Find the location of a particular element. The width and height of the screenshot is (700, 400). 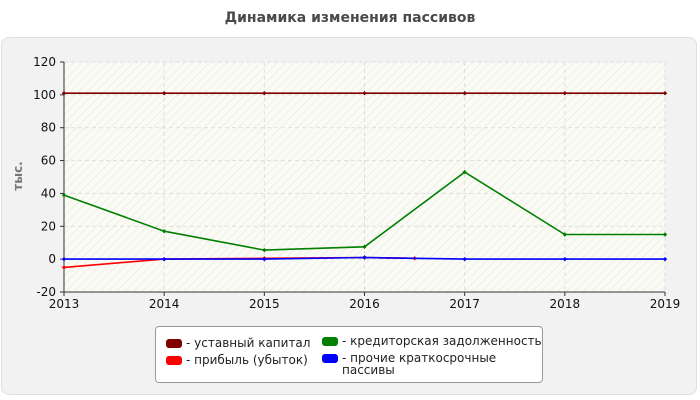

y-tick-label: 0 is located at coordinates (52, 259).